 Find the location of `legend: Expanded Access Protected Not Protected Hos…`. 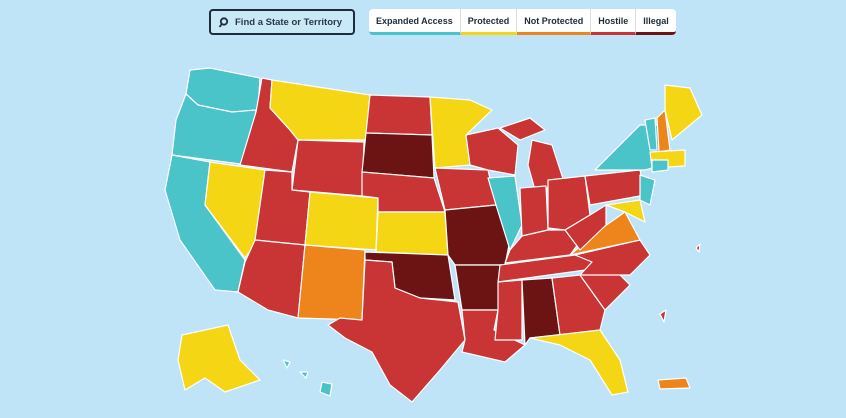

legend: Expanded Access Protected Not Protected Hos… is located at coordinates (522, 22).